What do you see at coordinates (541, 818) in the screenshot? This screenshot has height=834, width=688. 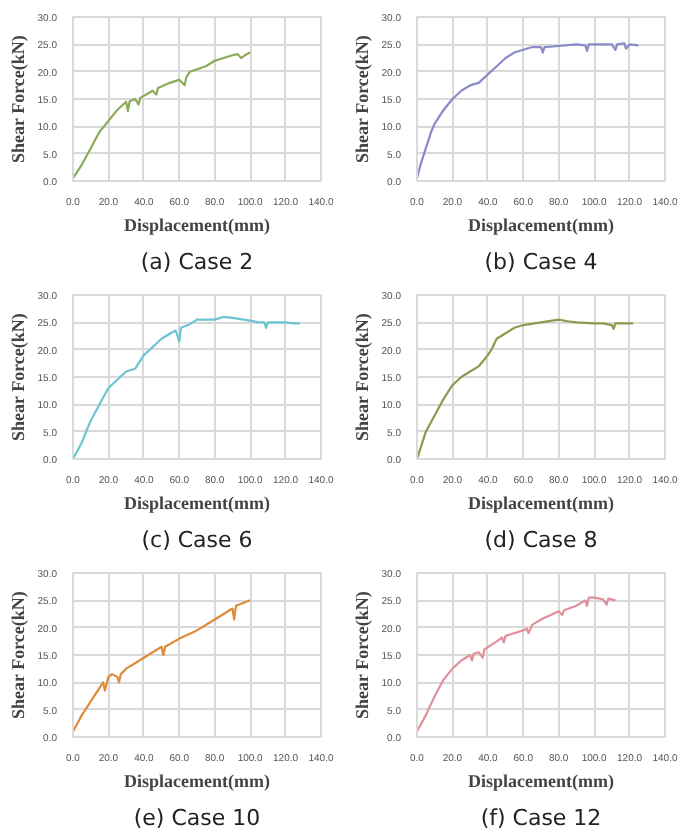 I see `text: (f) Case 12` at bounding box center [541, 818].